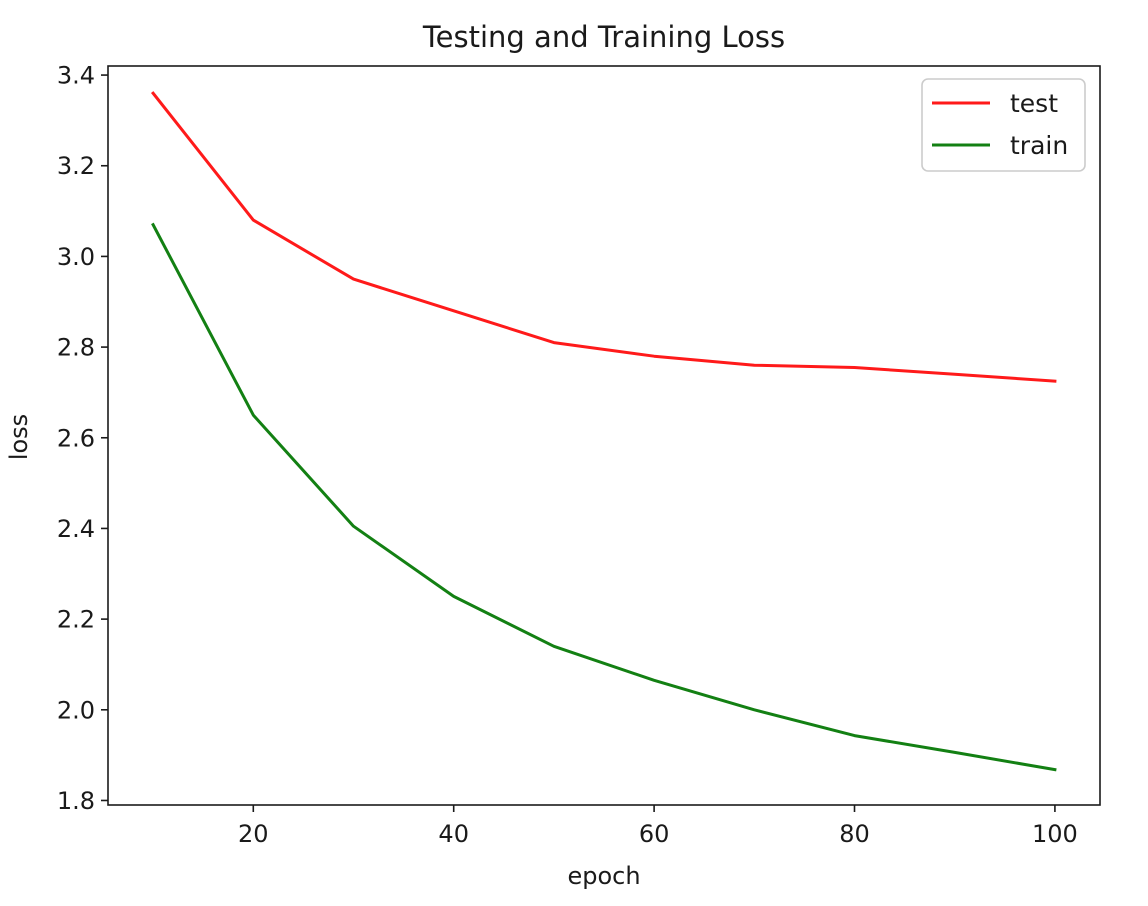 Image resolution: width=1148 pixels, height=906 pixels. What do you see at coordinates (1055, 834) in the screenshot?
I see `x-tick-label: 100` at bounding box center [1055, 834].